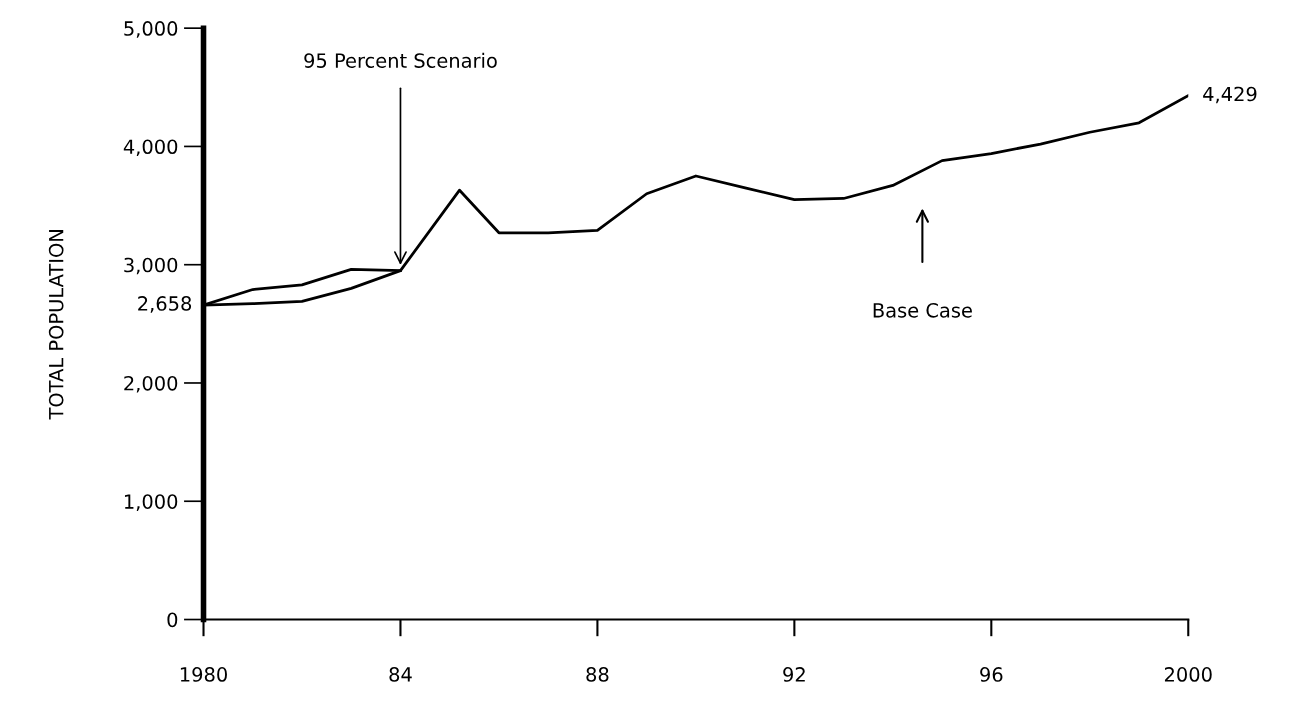 The width and height of the screenshot is (1313, 704). Describe the element at coordinates (922, 310) in the screenshot. I see `annotation: Base Case` at that location.